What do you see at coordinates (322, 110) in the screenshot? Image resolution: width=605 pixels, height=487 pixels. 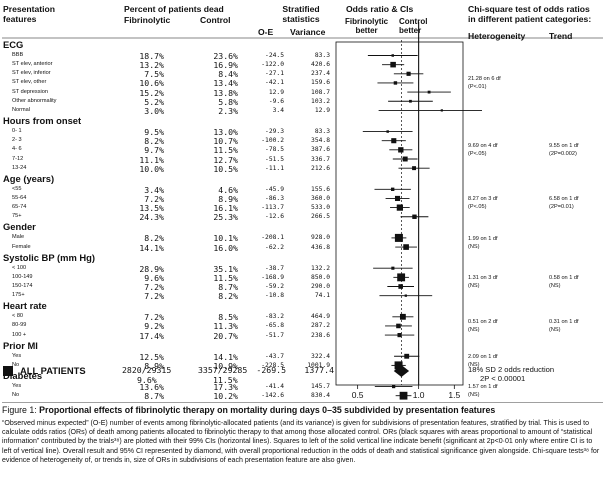 I see `variance-cell: 12.9` at bounding box center [322, 110].